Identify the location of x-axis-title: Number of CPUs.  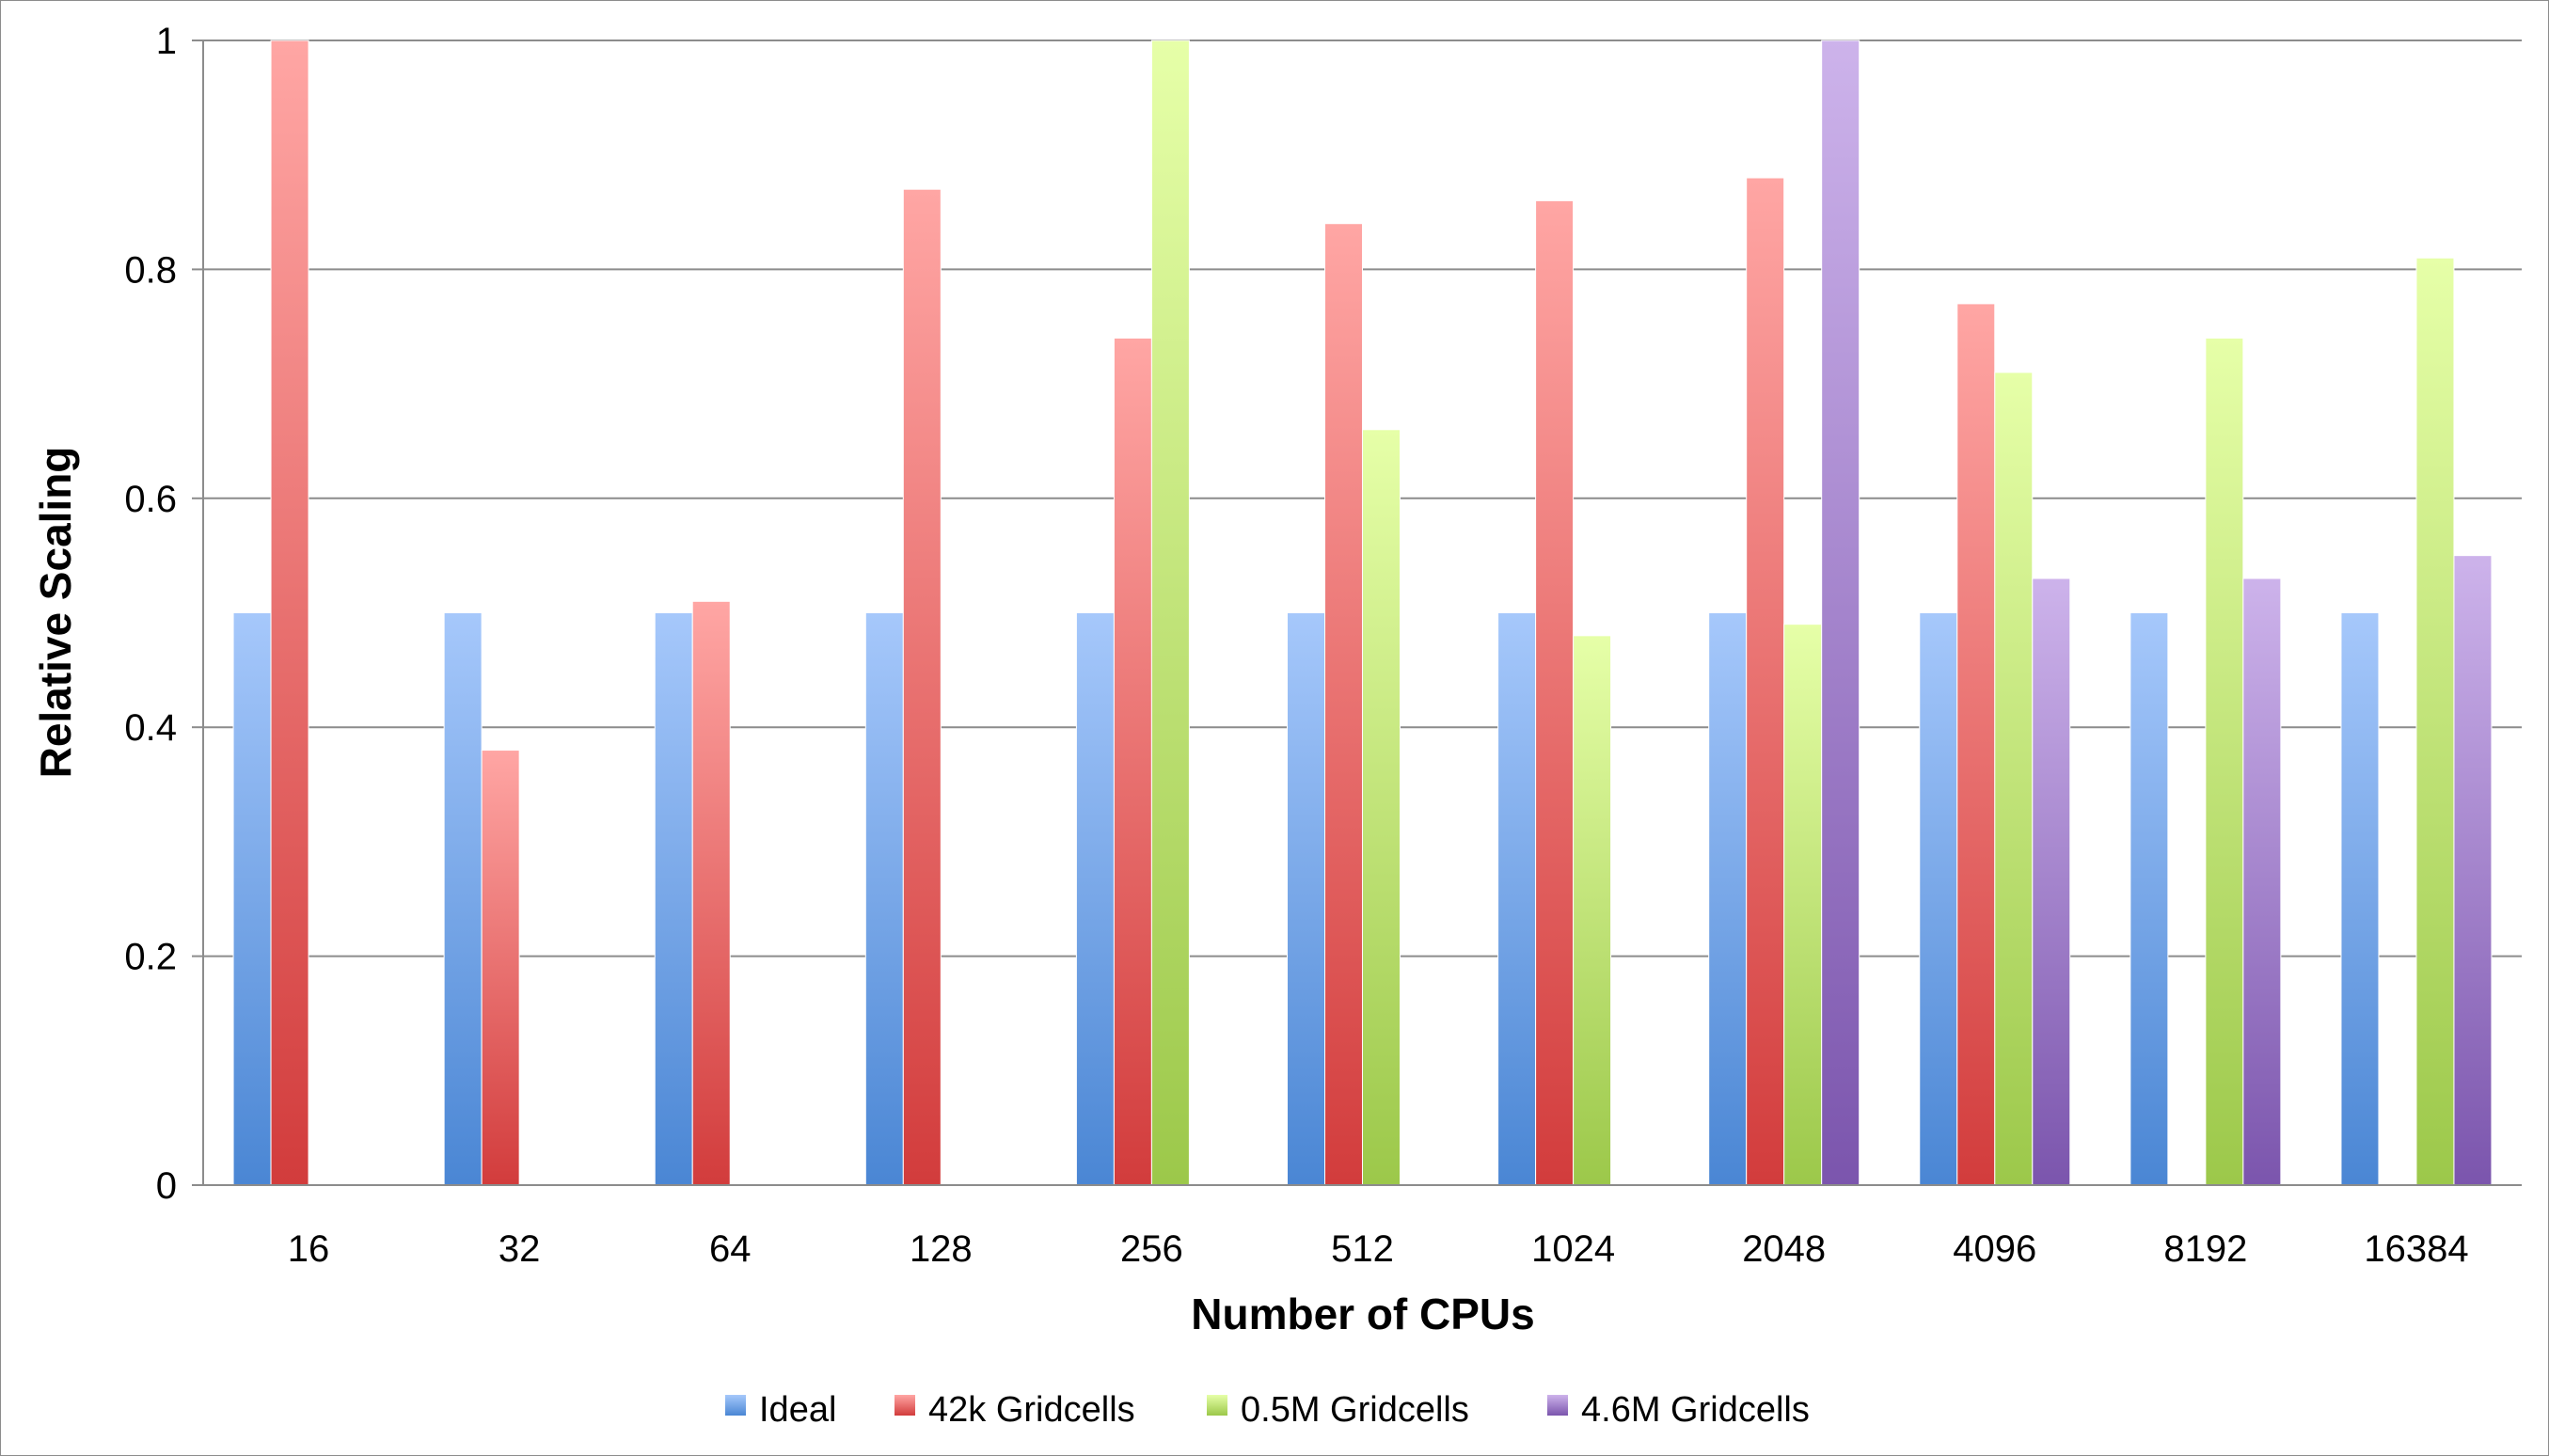
(1362, 1314).